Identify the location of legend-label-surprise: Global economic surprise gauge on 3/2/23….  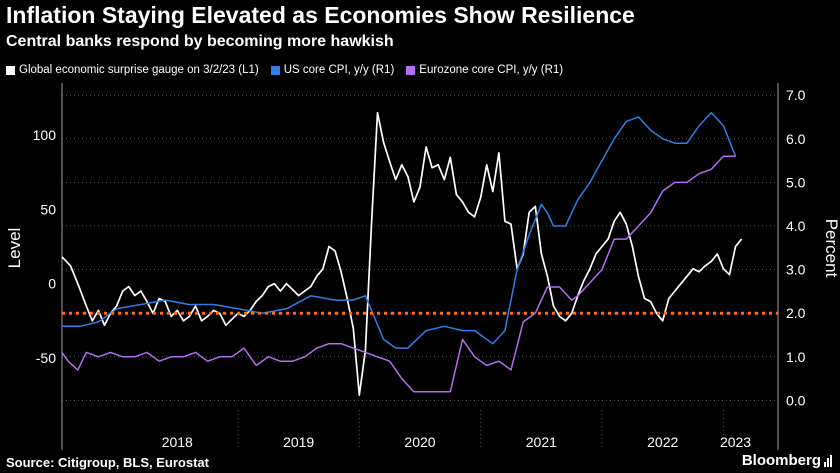
(139, 70).